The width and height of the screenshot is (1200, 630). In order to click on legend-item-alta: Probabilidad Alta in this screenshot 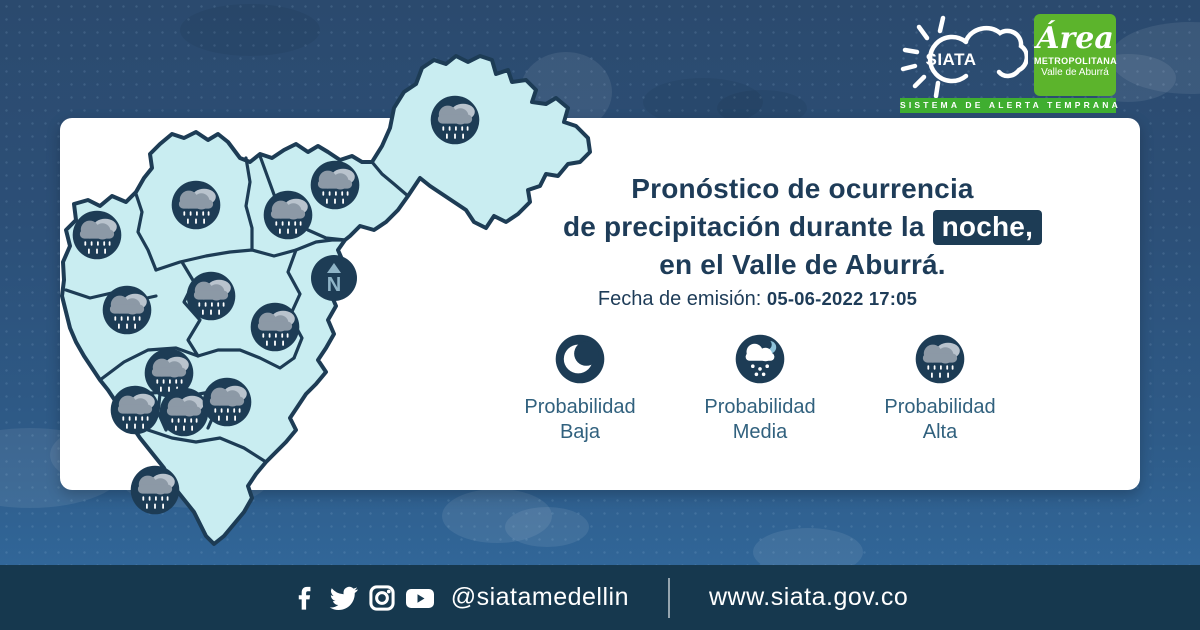, I will do `click(940, 388)`.